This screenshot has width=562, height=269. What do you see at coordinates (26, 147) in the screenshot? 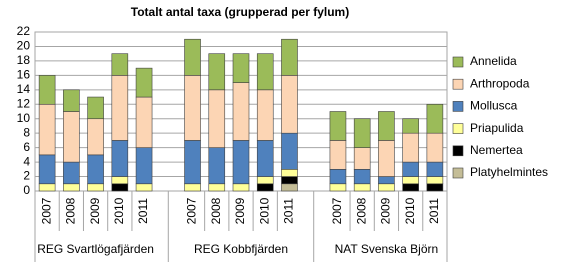
I see `y-tick-label: 6` at bounding box center [26, 147].